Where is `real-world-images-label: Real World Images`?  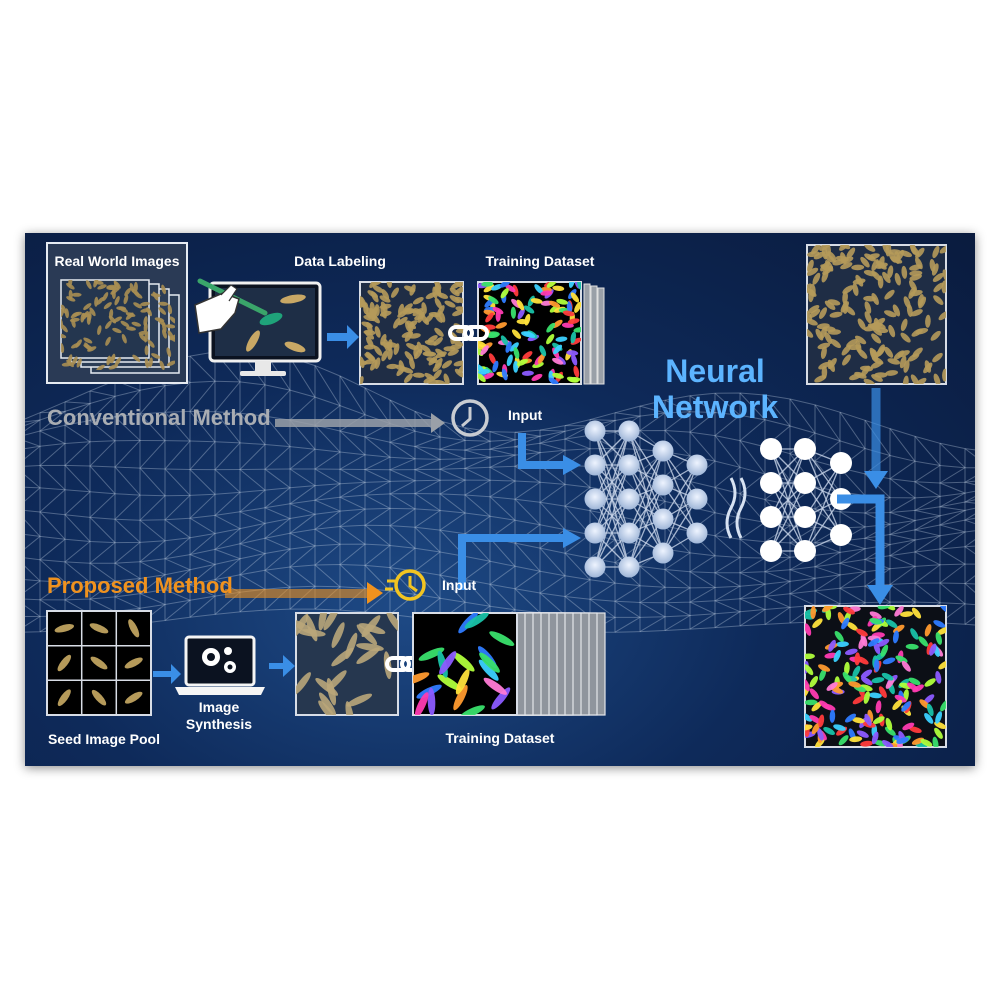 real-world-images-label: Real World Images is located at coordinates (117, 261).